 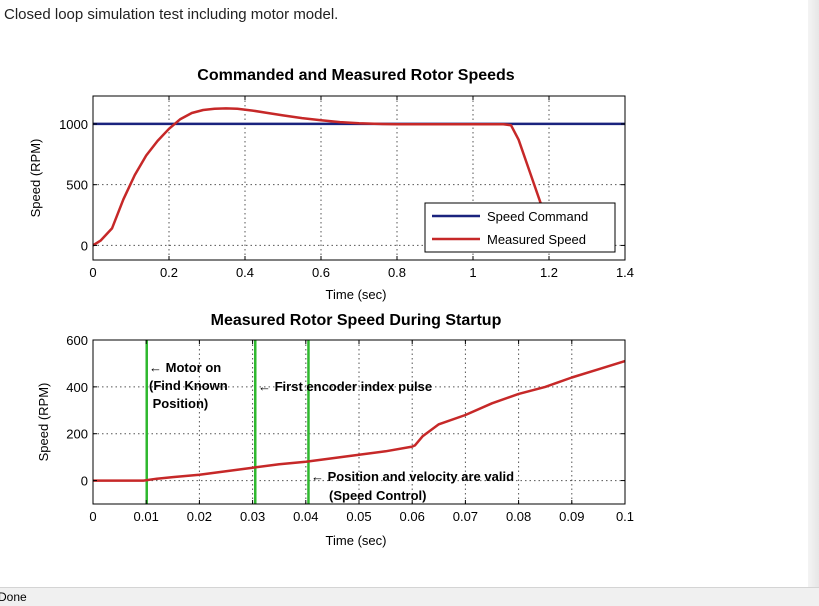 What do you see at coordinates (813, 293) in the screenshot?
I see `window-right-edge` at bounding box center [813, 293].